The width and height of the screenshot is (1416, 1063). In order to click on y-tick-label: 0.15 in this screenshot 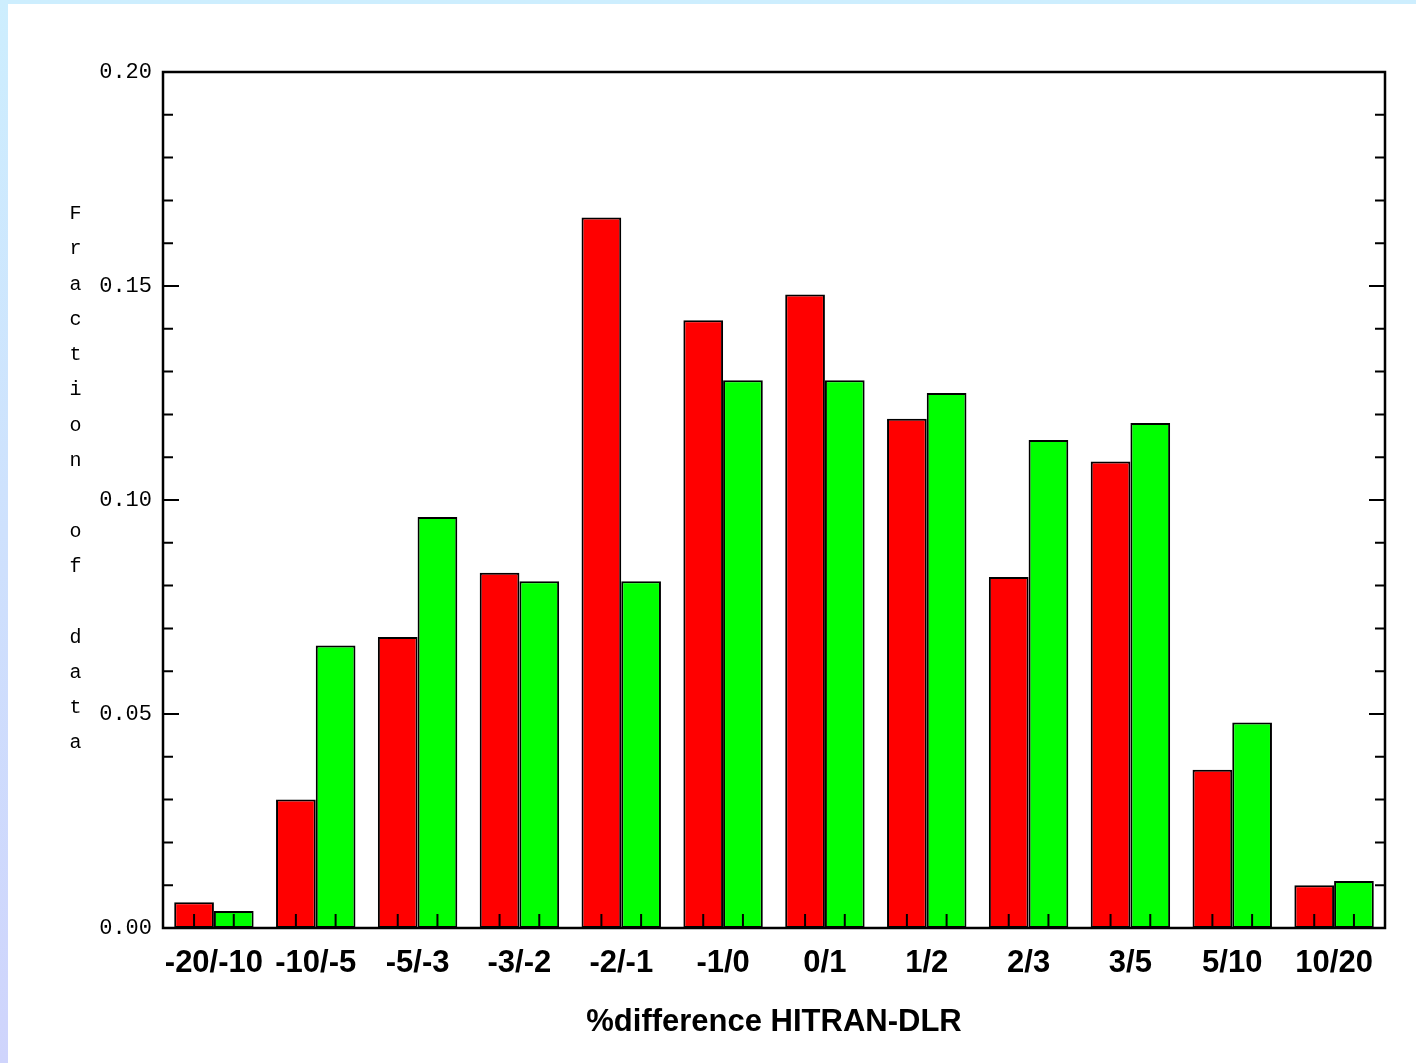, I will do `click(125, 286)`.